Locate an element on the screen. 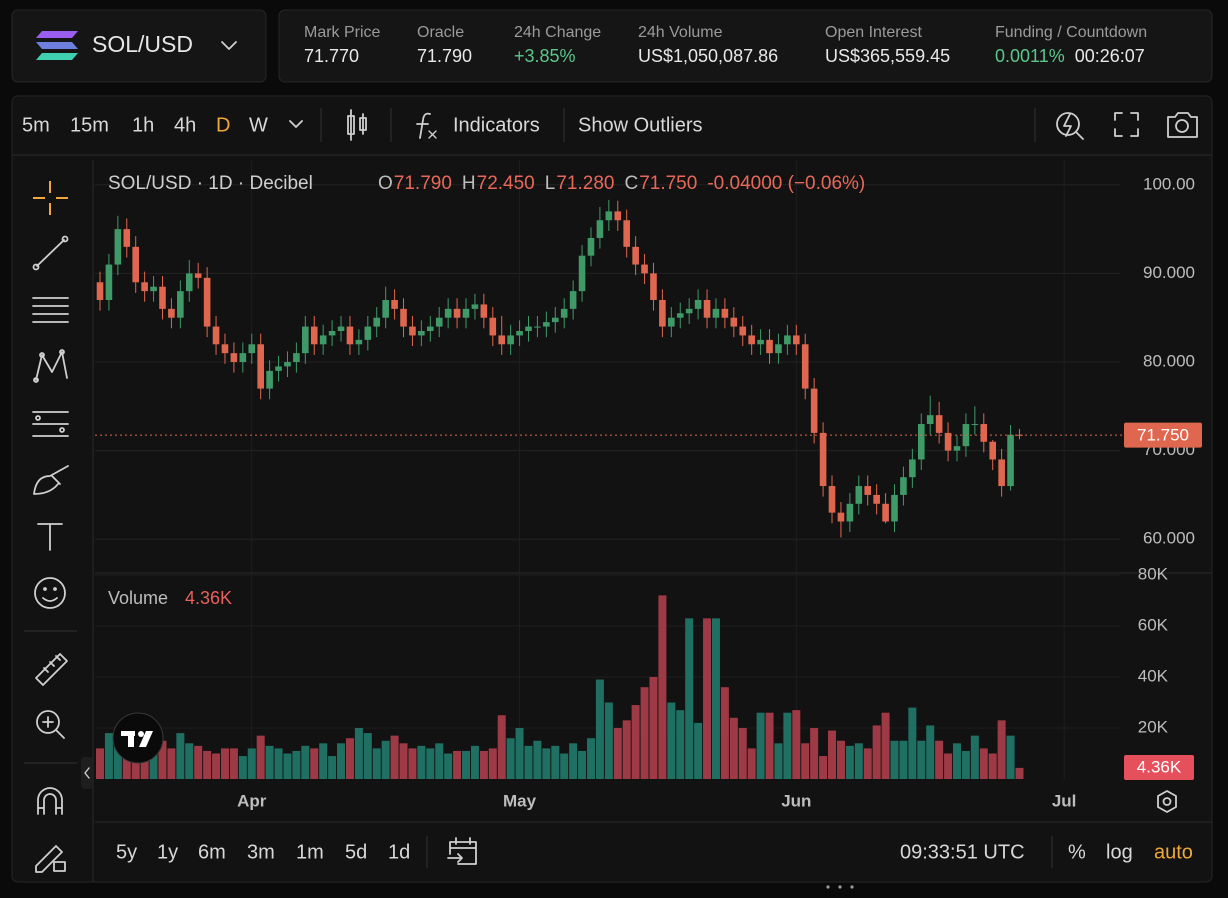  magnet-tool is located at coordinates (50, 801).